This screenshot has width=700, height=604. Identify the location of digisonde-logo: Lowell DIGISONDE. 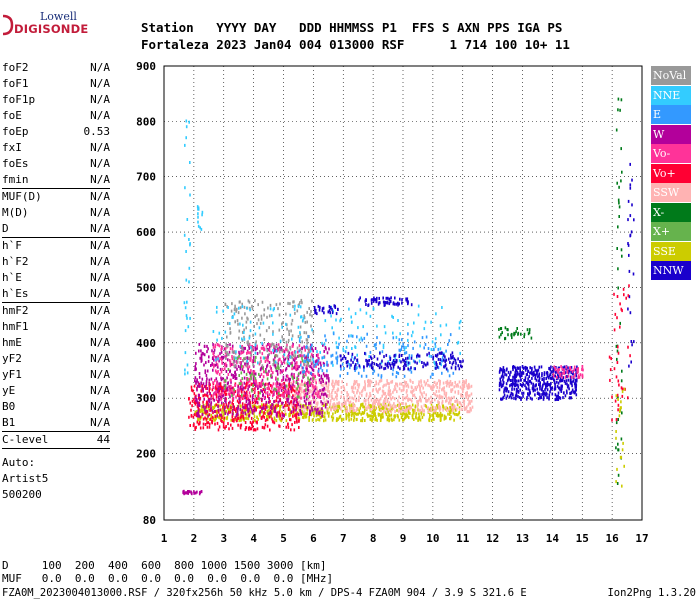
(45, 27).